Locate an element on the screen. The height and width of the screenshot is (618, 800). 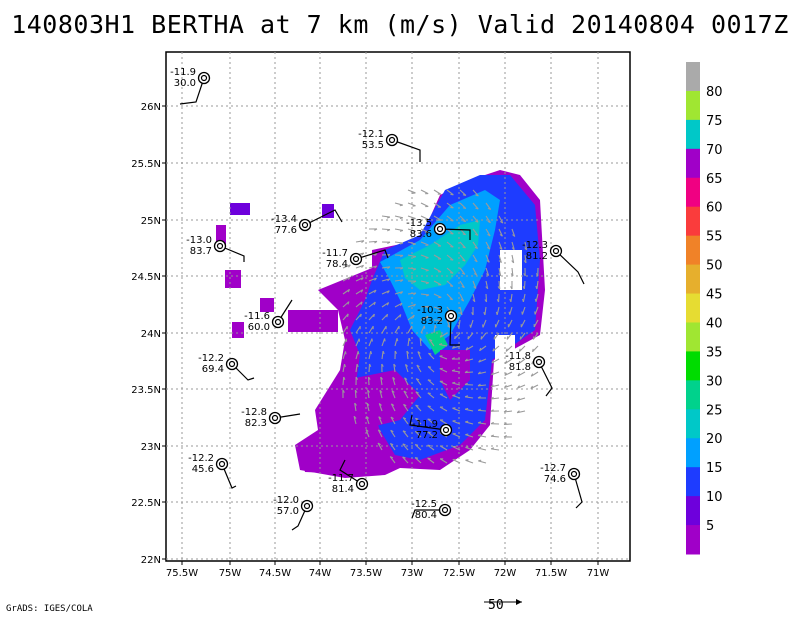
colorbar-label: 40 is located at coordinates (714, 323).